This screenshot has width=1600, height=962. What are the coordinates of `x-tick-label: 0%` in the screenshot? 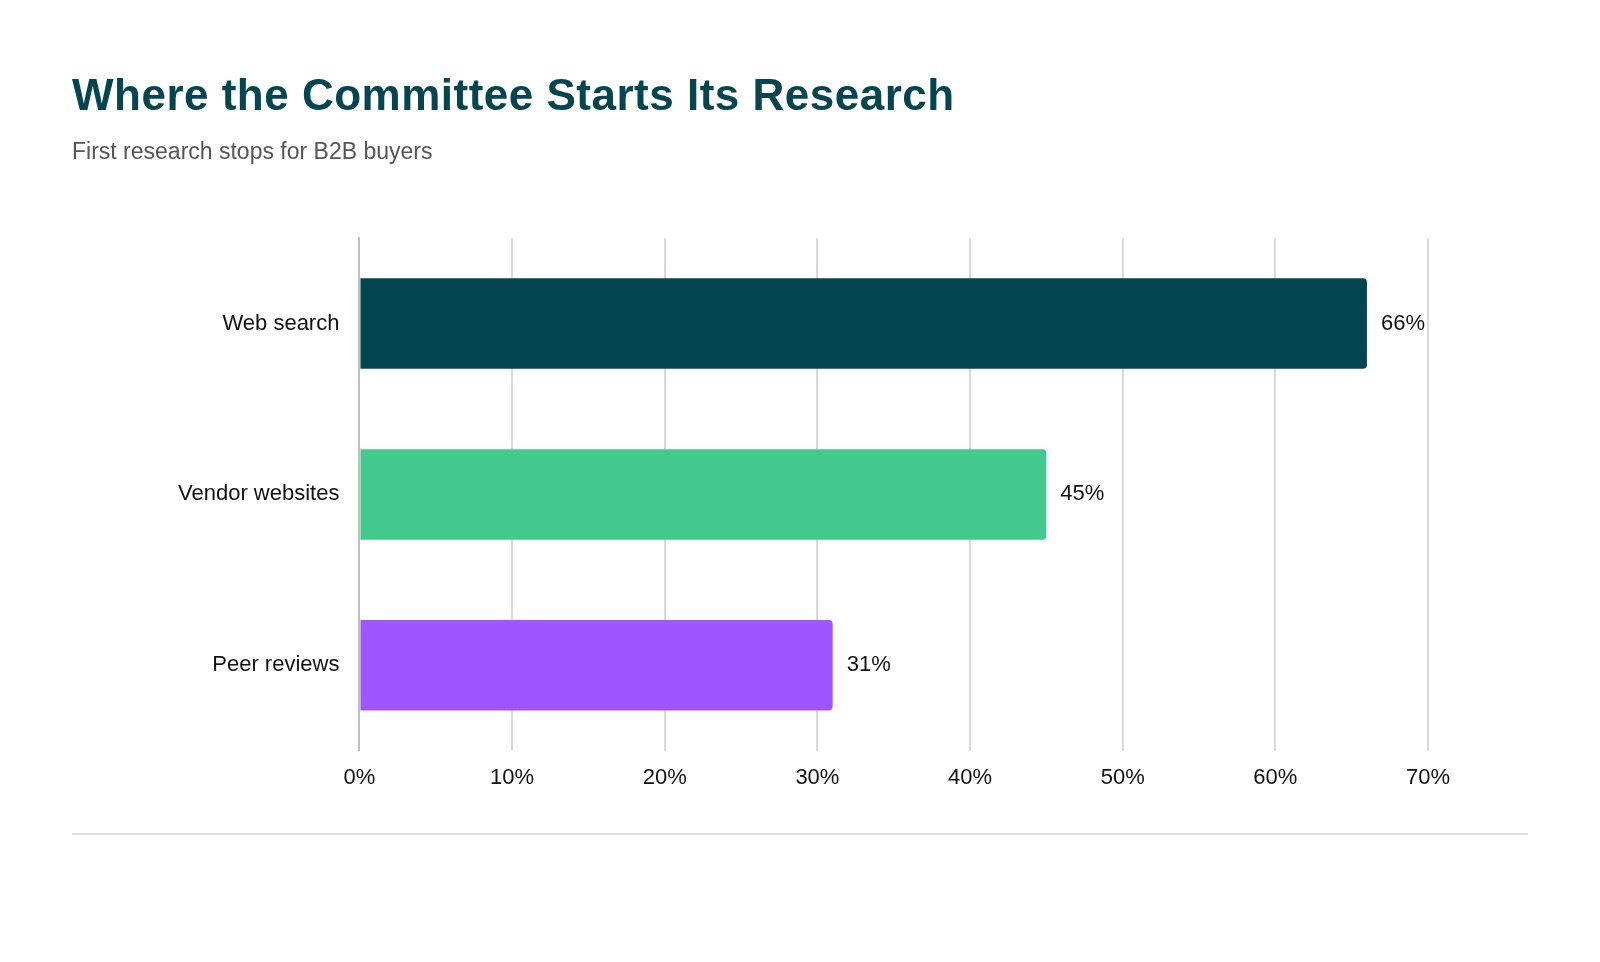 It's located at (359, 776).